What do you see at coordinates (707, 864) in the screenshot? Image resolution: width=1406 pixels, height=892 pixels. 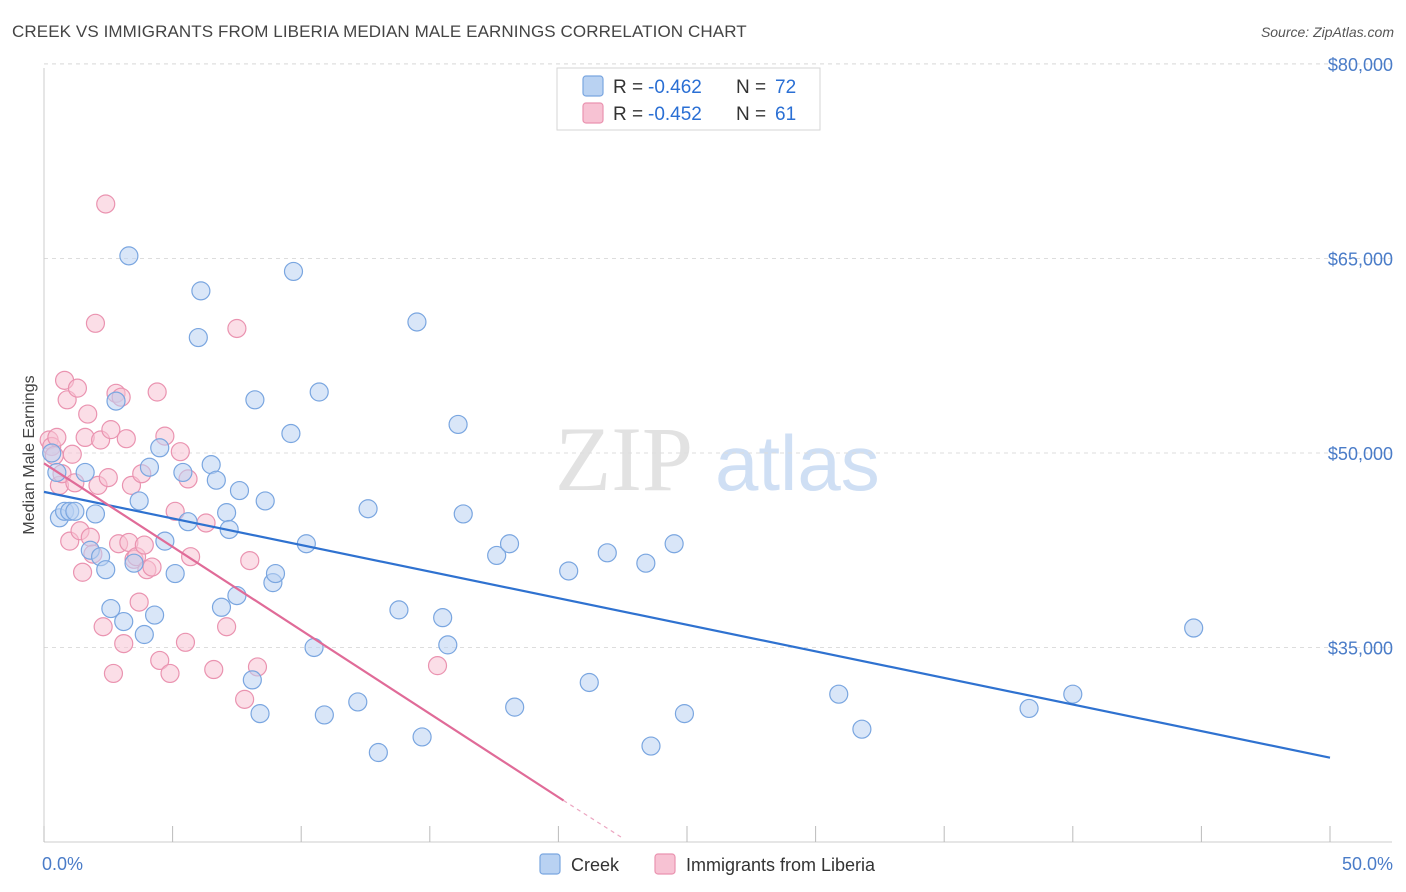 I see `bottom-legend: Creek Immigrants from Liberia` at bounding box center [707, 864].